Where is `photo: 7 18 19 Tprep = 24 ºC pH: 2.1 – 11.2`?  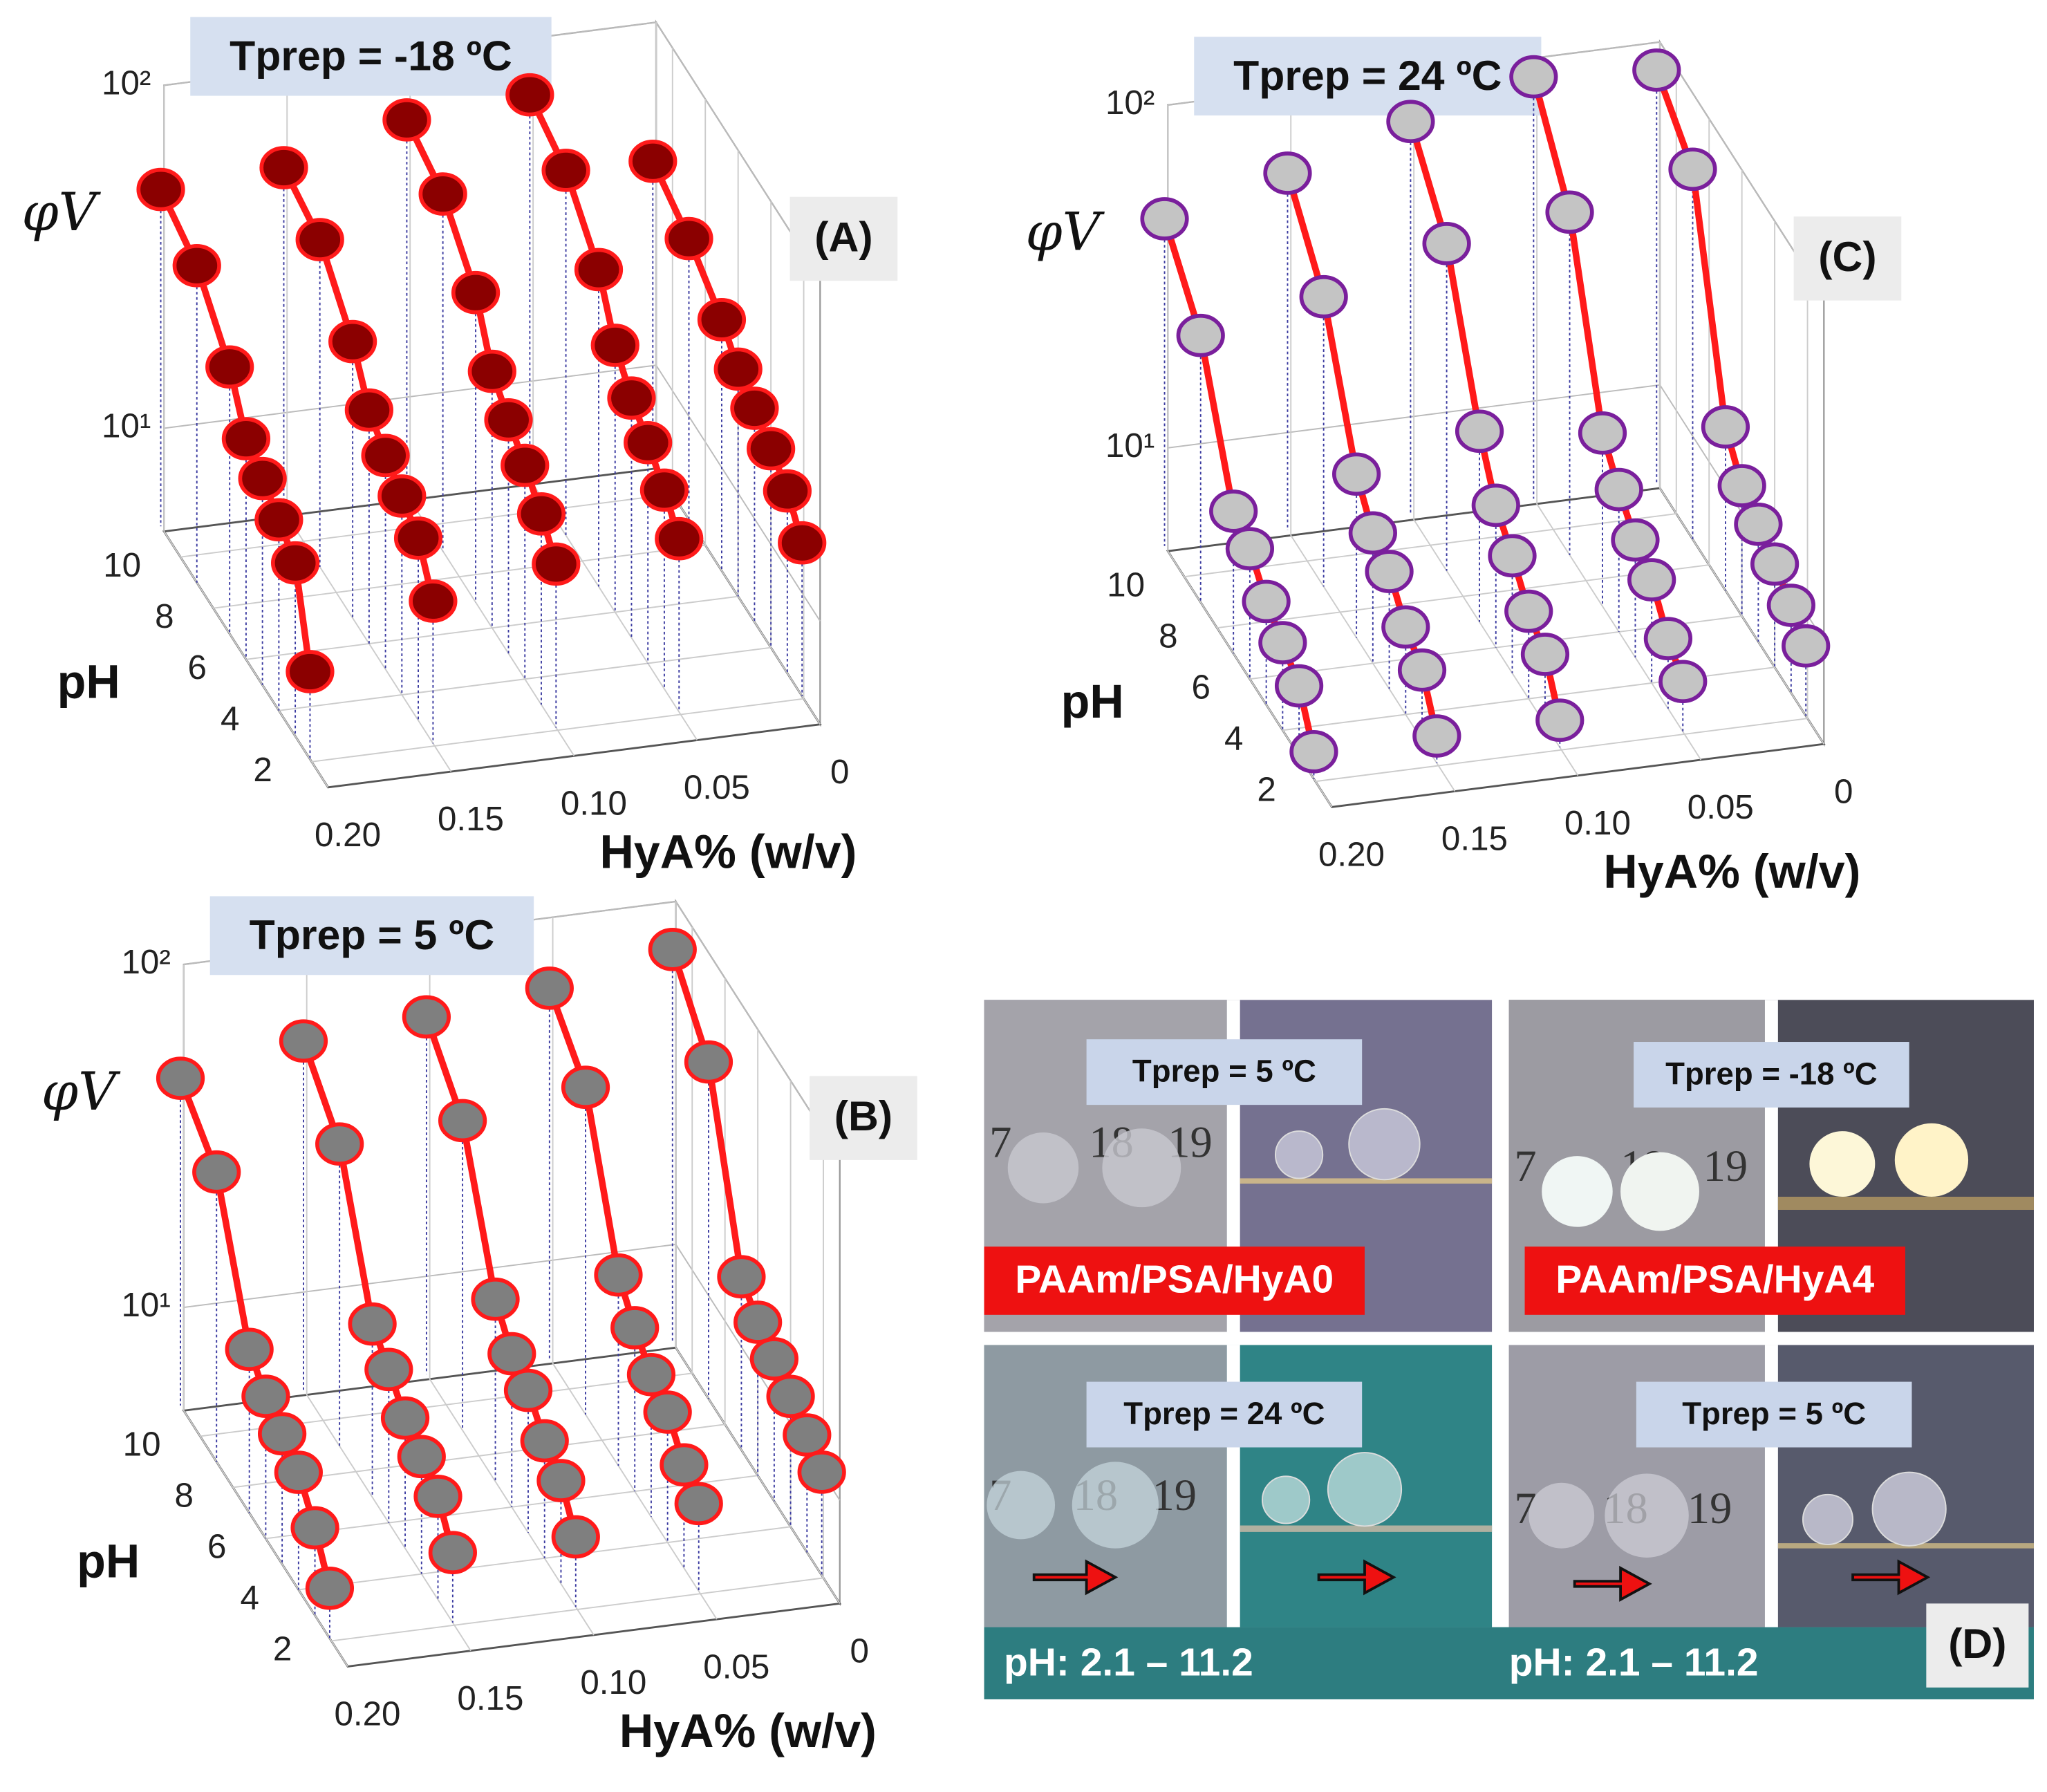
photo: 7 18 19 Tprep = 24 ºC pH: 2.1 – 11.2 is located at coordinates (1238, 1515).